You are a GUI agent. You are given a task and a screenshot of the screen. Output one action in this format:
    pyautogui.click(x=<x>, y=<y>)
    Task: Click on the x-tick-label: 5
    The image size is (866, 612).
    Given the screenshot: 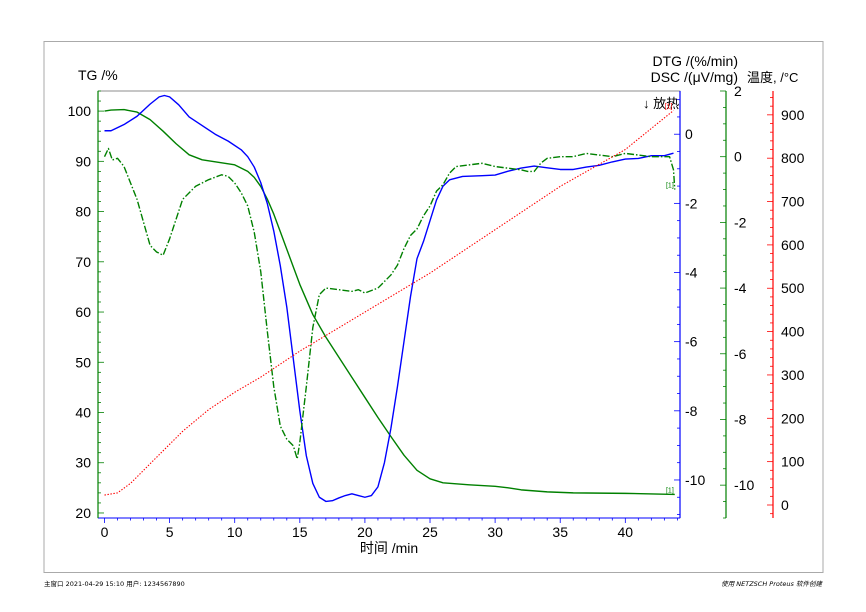 What is the action you would take?
    pyautogui.click(x=170, y=532)
    